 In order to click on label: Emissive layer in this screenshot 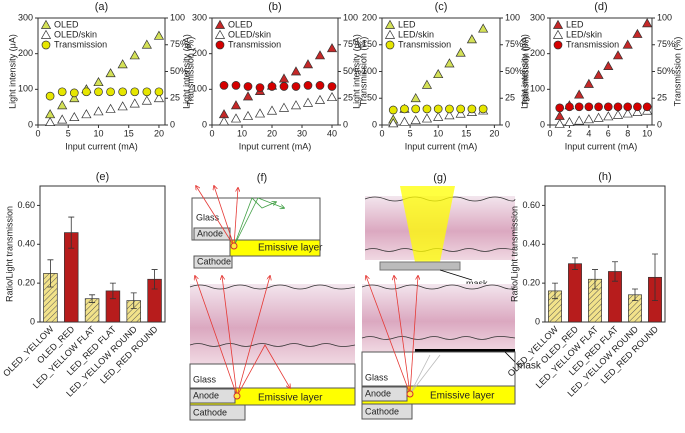, I will do `click(462, 396)`.